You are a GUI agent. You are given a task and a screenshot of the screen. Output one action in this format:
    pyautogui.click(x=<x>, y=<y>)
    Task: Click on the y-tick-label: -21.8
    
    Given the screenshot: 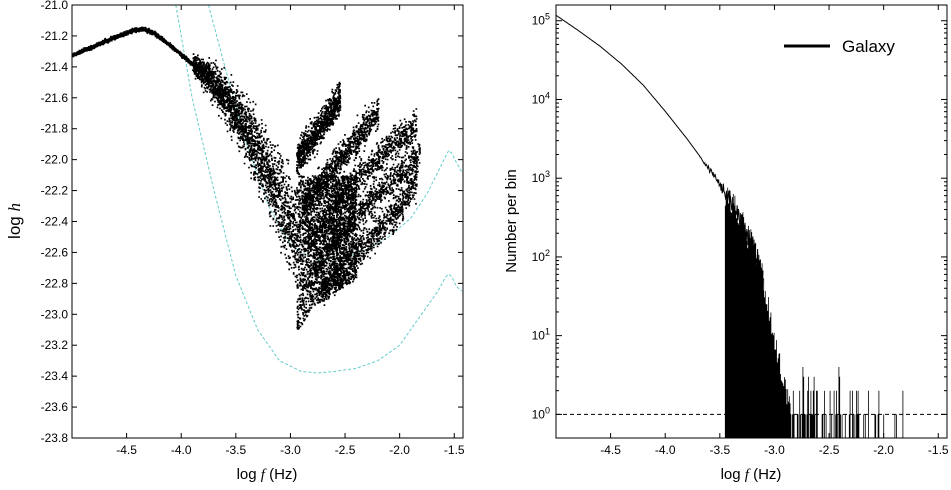 What is the action you would take?
    pyautogui.click(x=55, y=129)
    